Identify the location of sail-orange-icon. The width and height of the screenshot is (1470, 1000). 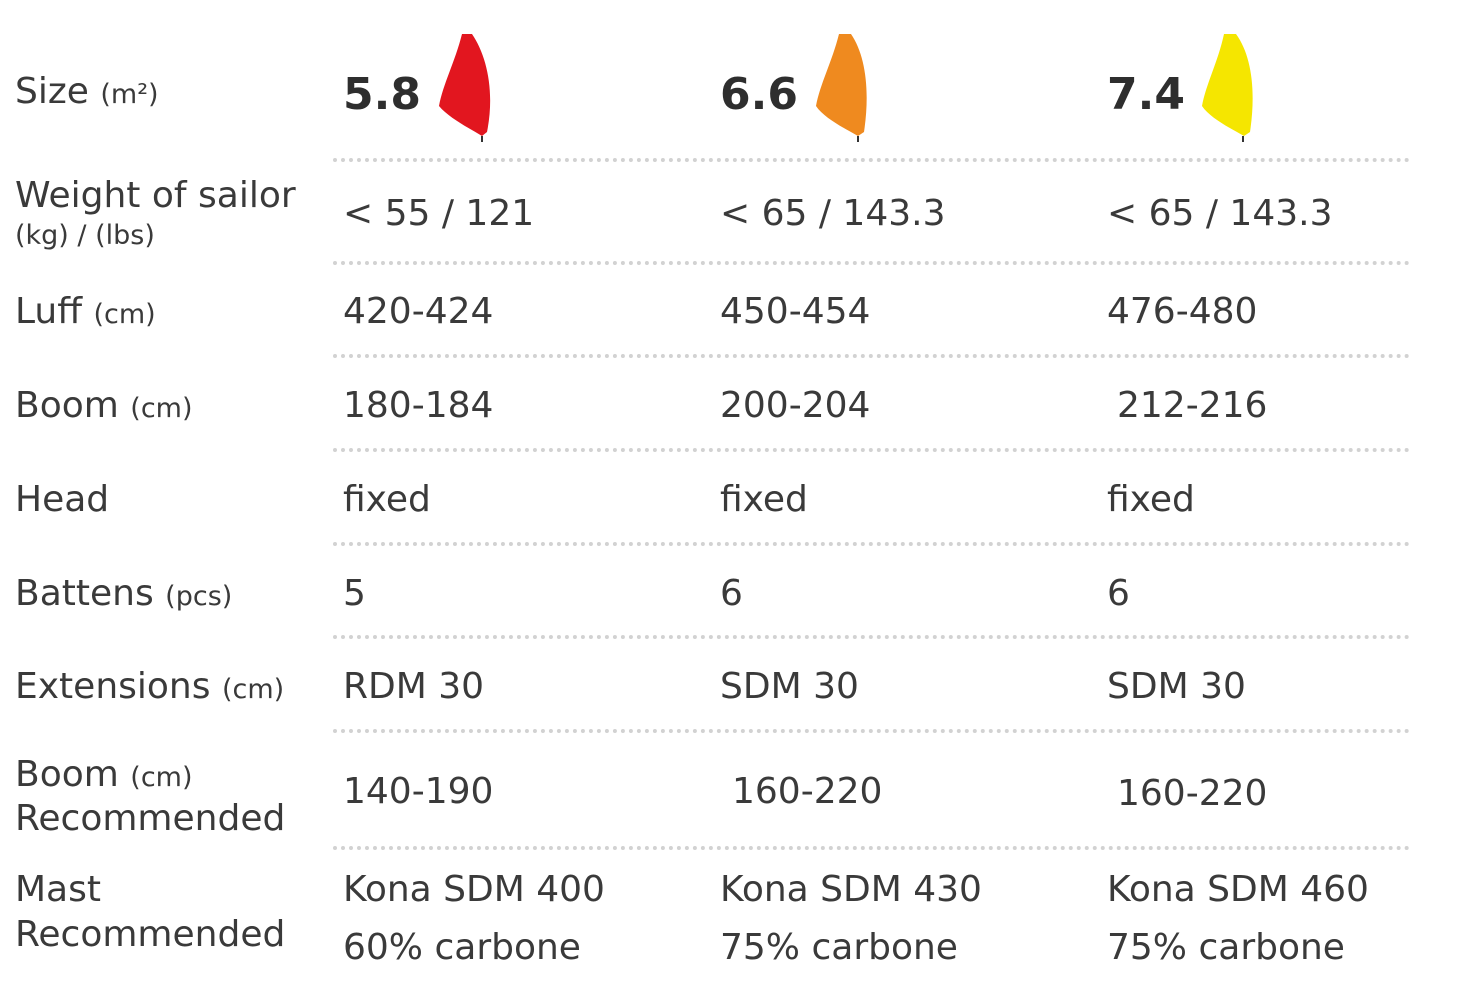
(841, 88).